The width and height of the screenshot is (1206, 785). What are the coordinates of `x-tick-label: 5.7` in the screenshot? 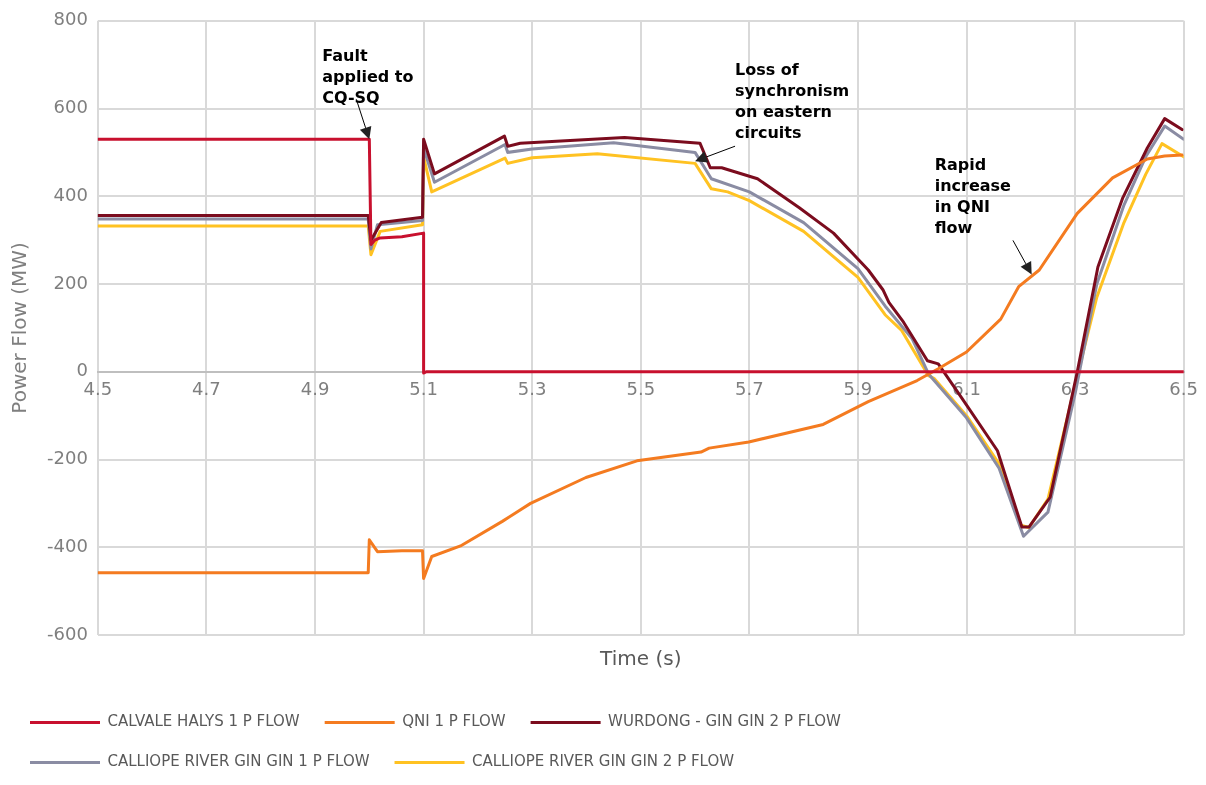 It's located at (749, 389).